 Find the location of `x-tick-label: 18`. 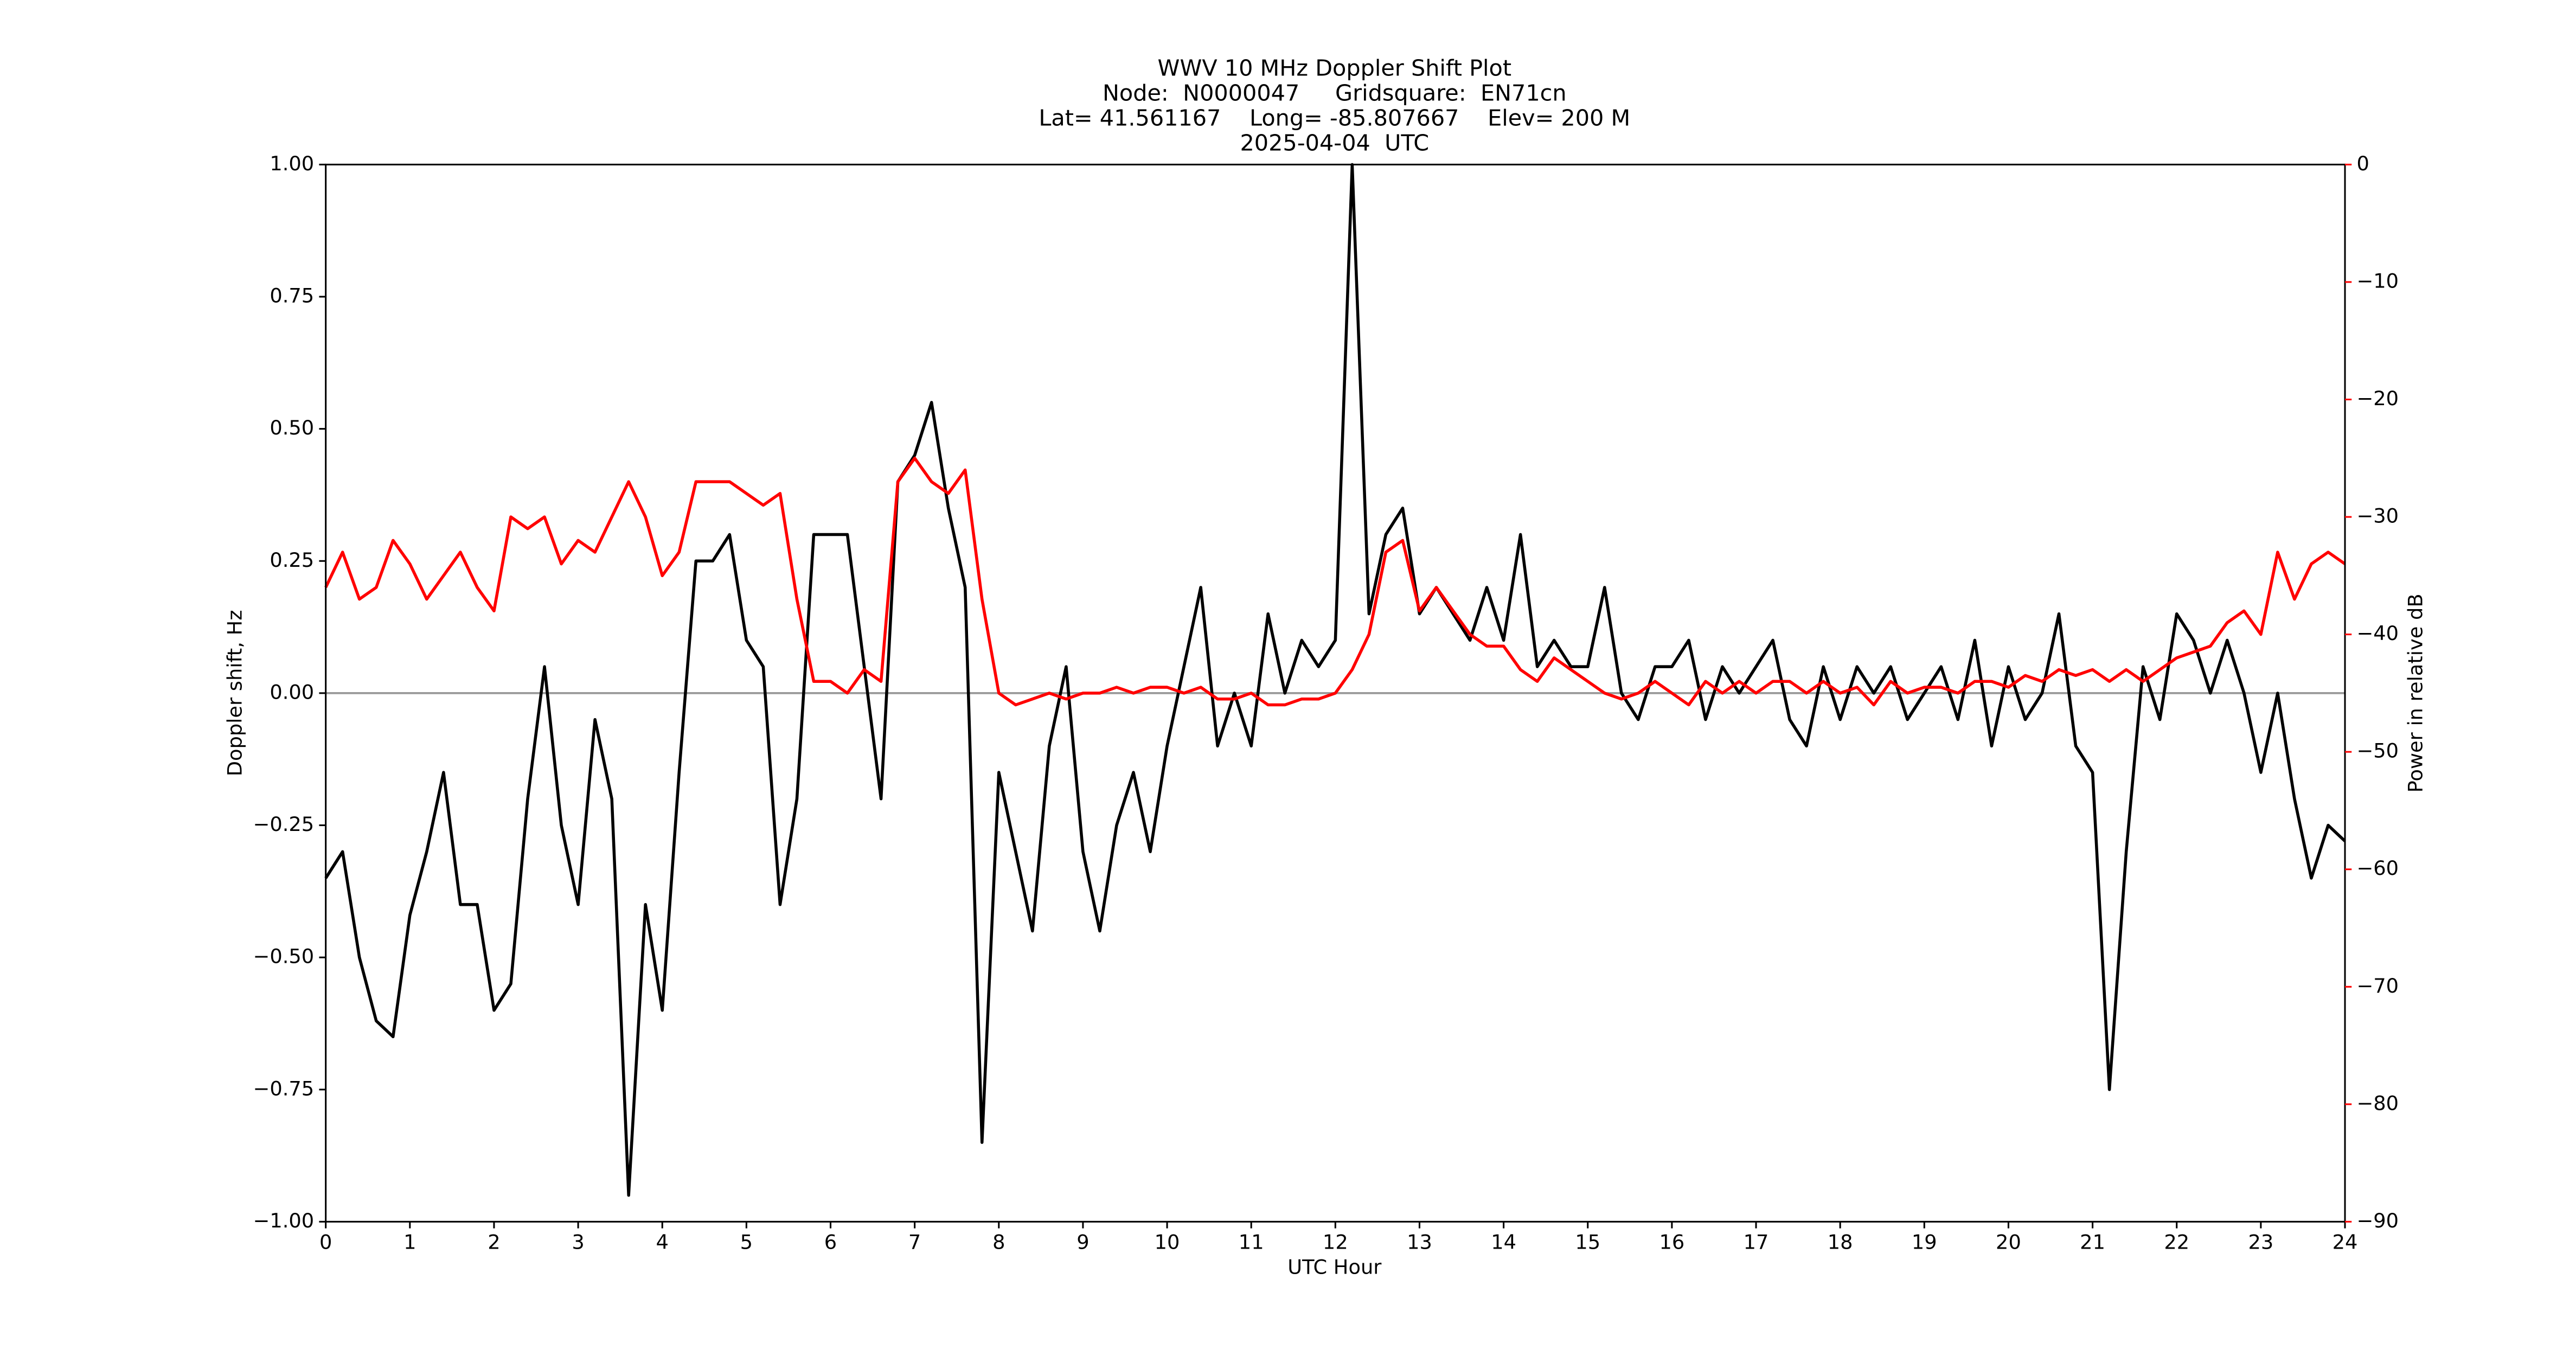

x-tick-label: 18 is located at coordinates (1840, 1242).